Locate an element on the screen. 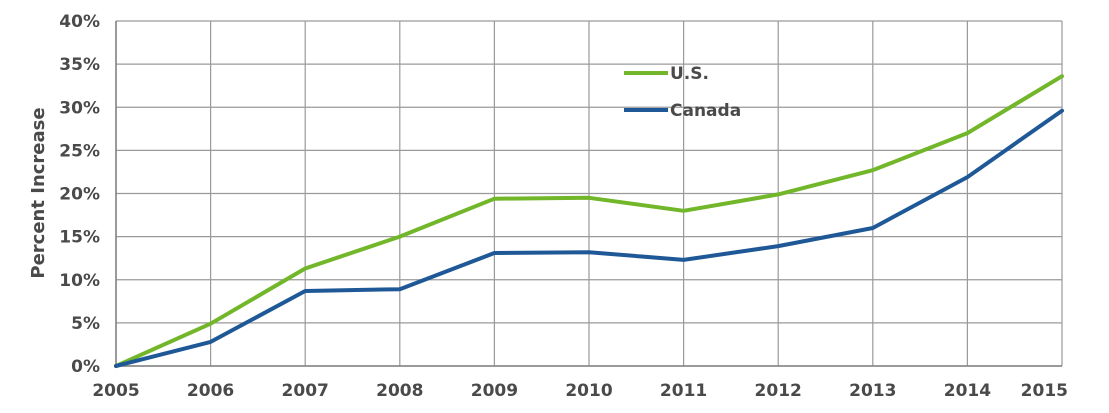  y-tick-label: 5% is located at coordinates (85, 324).